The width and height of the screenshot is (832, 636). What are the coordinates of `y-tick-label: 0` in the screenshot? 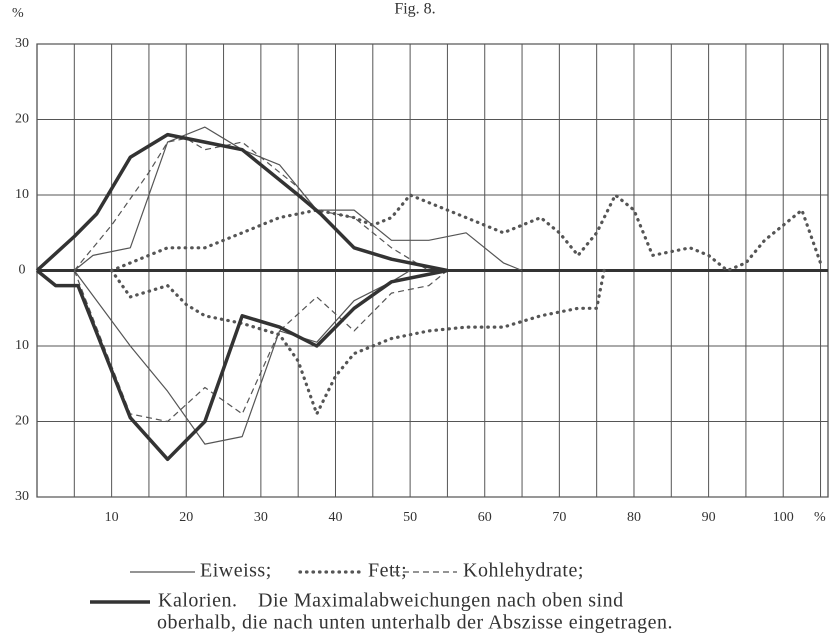 It's located at (22, 270).